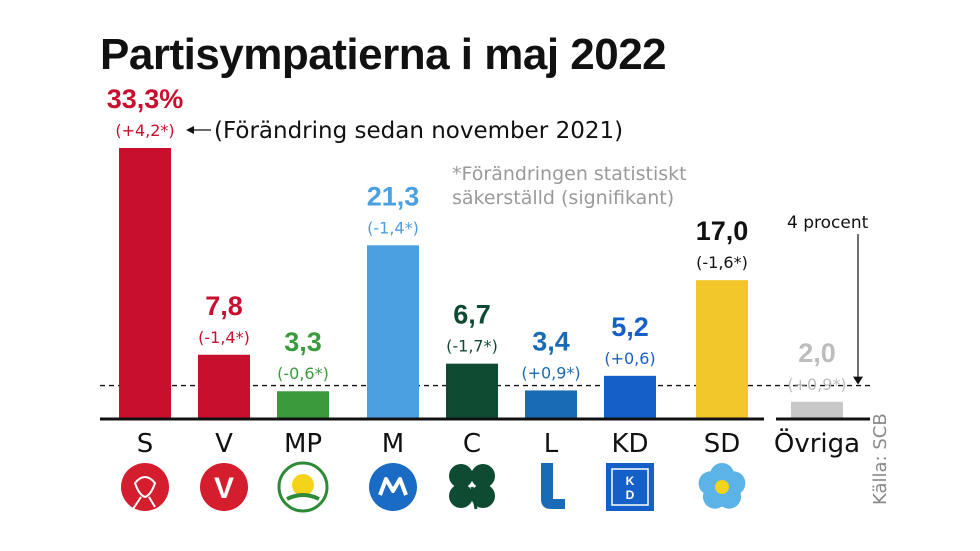 Image resolution: width=980 pixels, height=551 pixels. Describe the element at coordinates (418, 131) in the screenshot. I see `legend-note: (Förändring sedan november 2021)` at that location.